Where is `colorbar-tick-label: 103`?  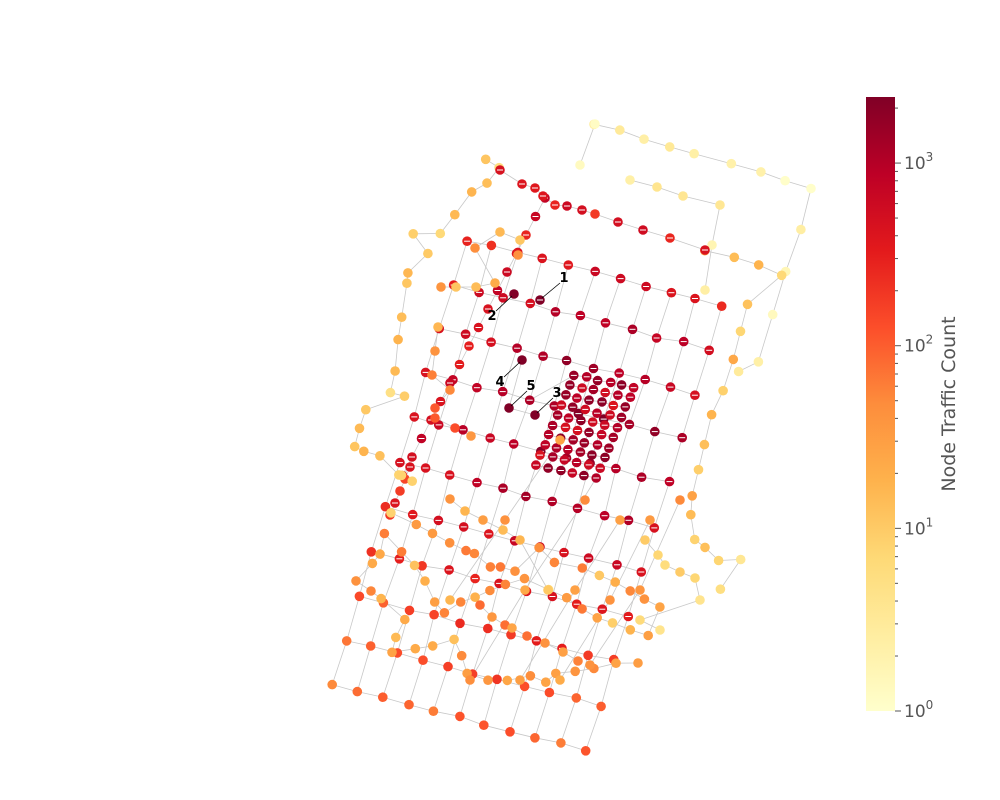
colorbar-tick-label: 103 is located at coordinates (918, 162).